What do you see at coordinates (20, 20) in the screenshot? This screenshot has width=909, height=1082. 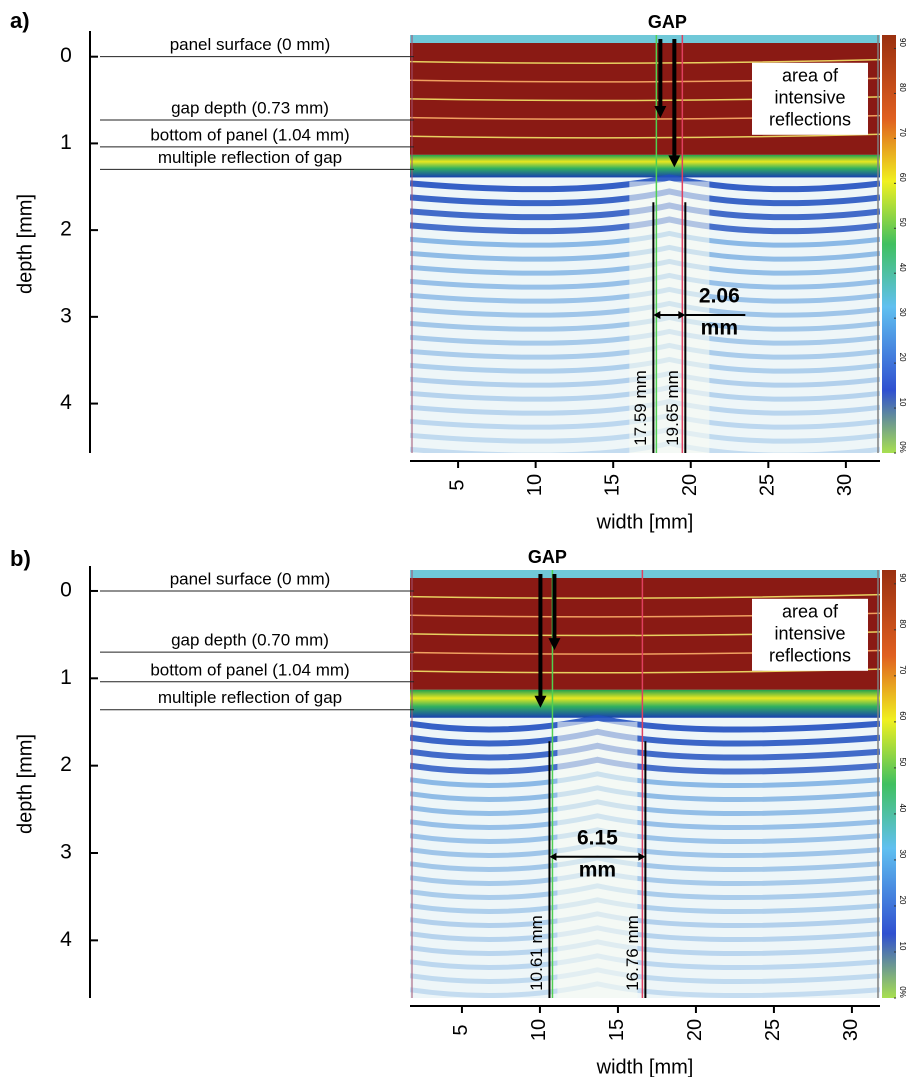 I see `panel-label: a)` at bounding box center [20, 20].